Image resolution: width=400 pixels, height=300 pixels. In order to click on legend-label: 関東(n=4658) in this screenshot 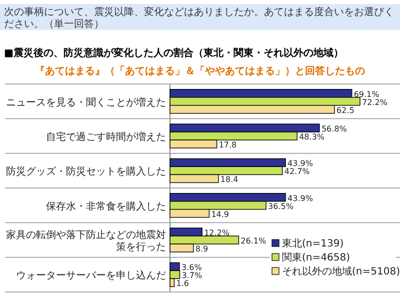, I will do `click(316, 258)`.